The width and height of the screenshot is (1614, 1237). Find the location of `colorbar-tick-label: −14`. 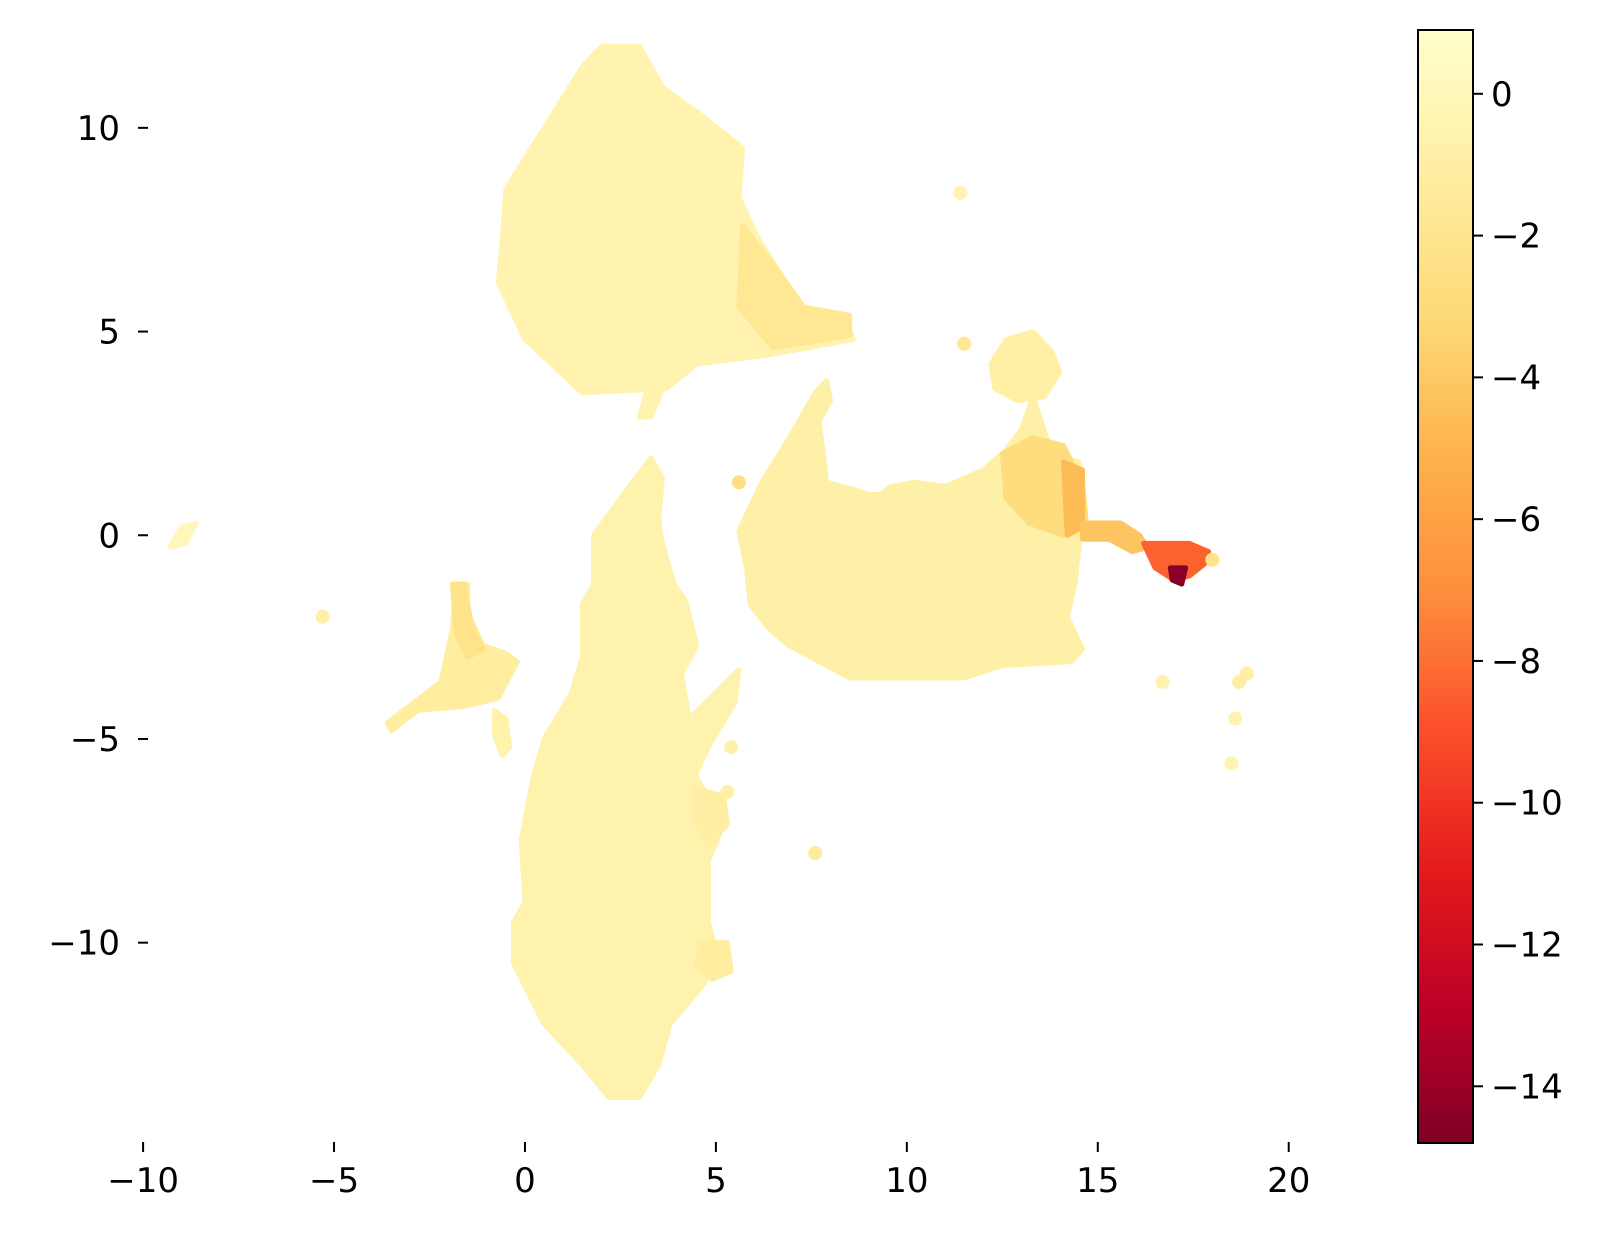

colorbar-tick-label: −14 is located at coordinates (1527, 1087).